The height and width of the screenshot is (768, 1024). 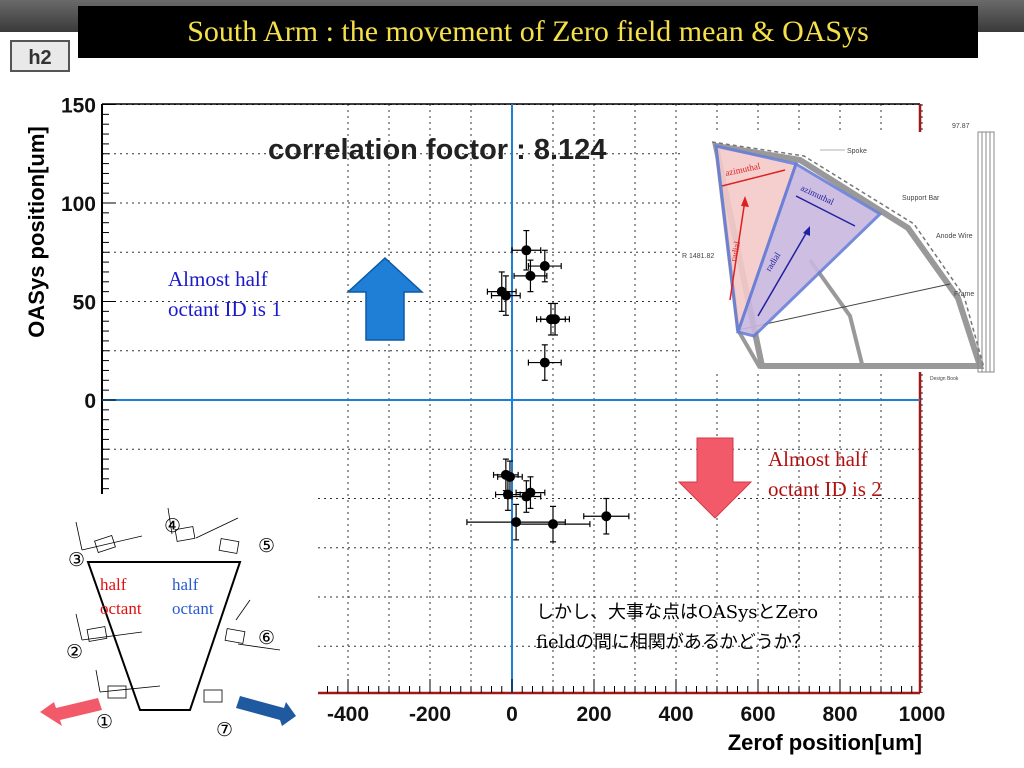 I want to click on data-points, so click(x=548, y=386).